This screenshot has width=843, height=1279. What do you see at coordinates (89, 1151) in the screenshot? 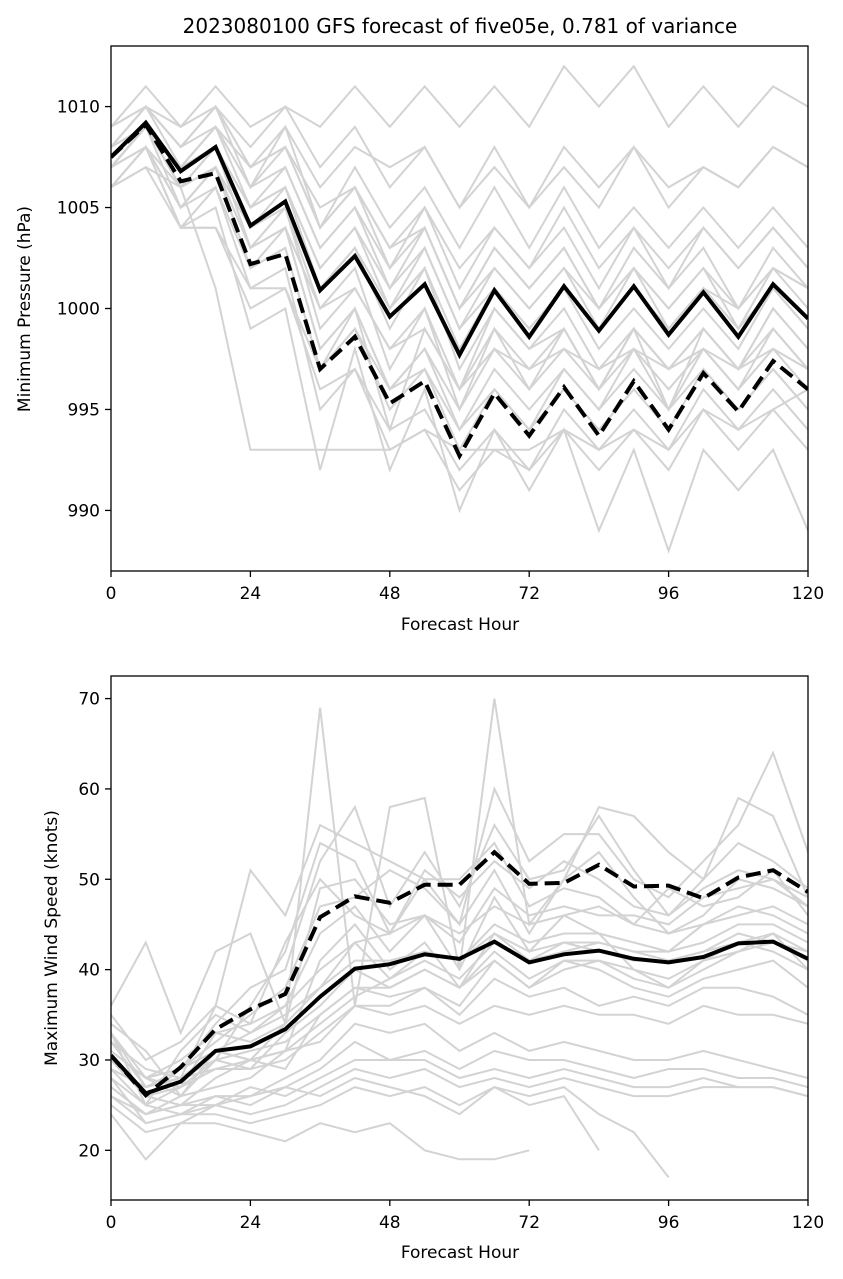
I see `y-tick-label: 20` at bounding box center [89, 1151].